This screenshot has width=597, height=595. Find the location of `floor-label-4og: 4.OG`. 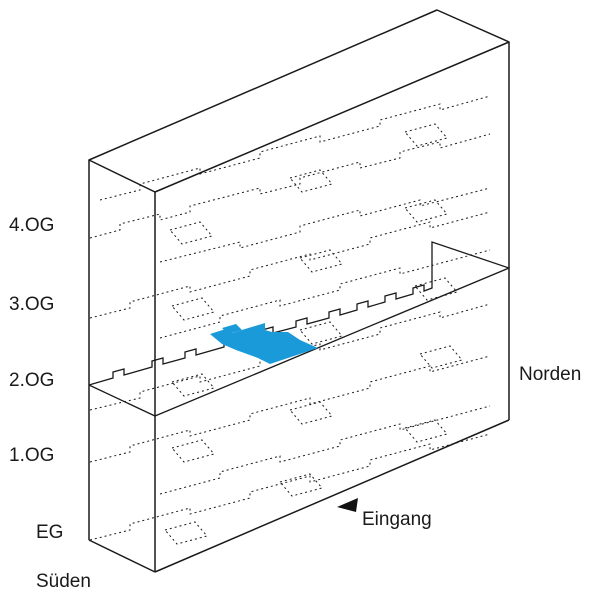

floor-label-4og: 4.OG is located at coordinates (32, 225).